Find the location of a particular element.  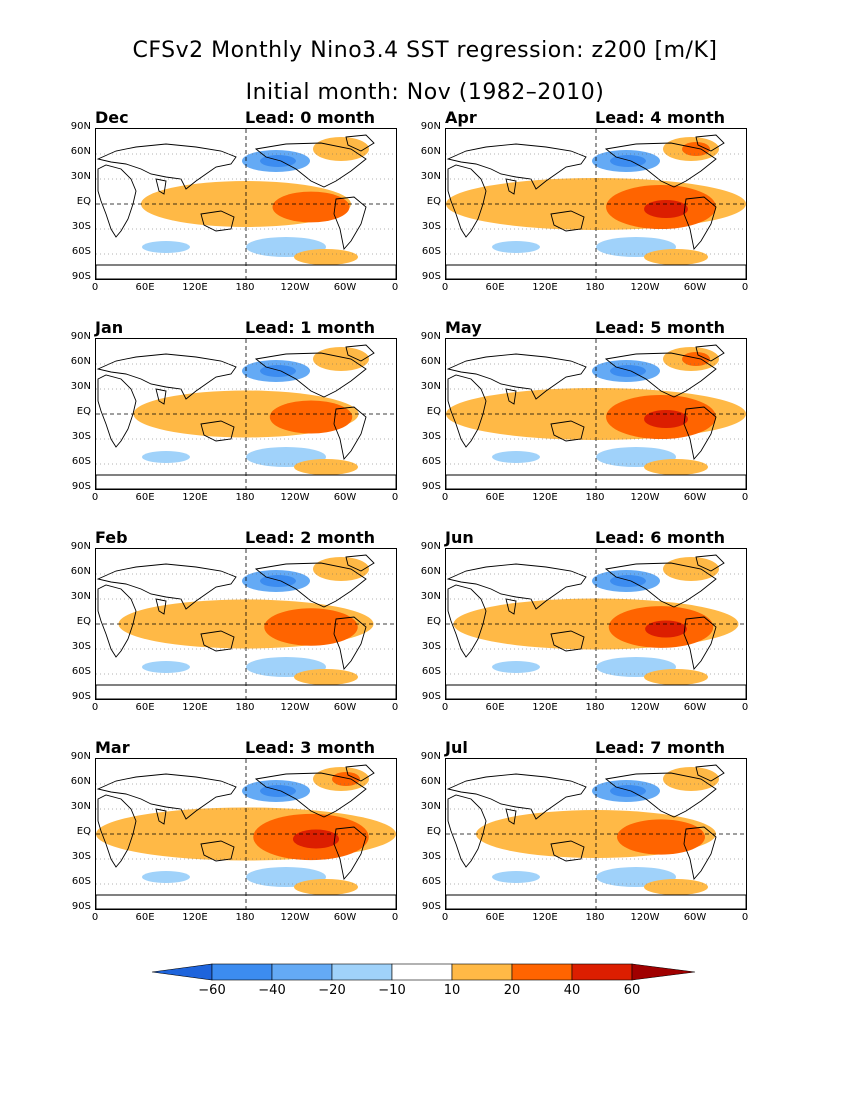

map-panel: Mar Lead: 3 month is located at coordinates (262, 833).